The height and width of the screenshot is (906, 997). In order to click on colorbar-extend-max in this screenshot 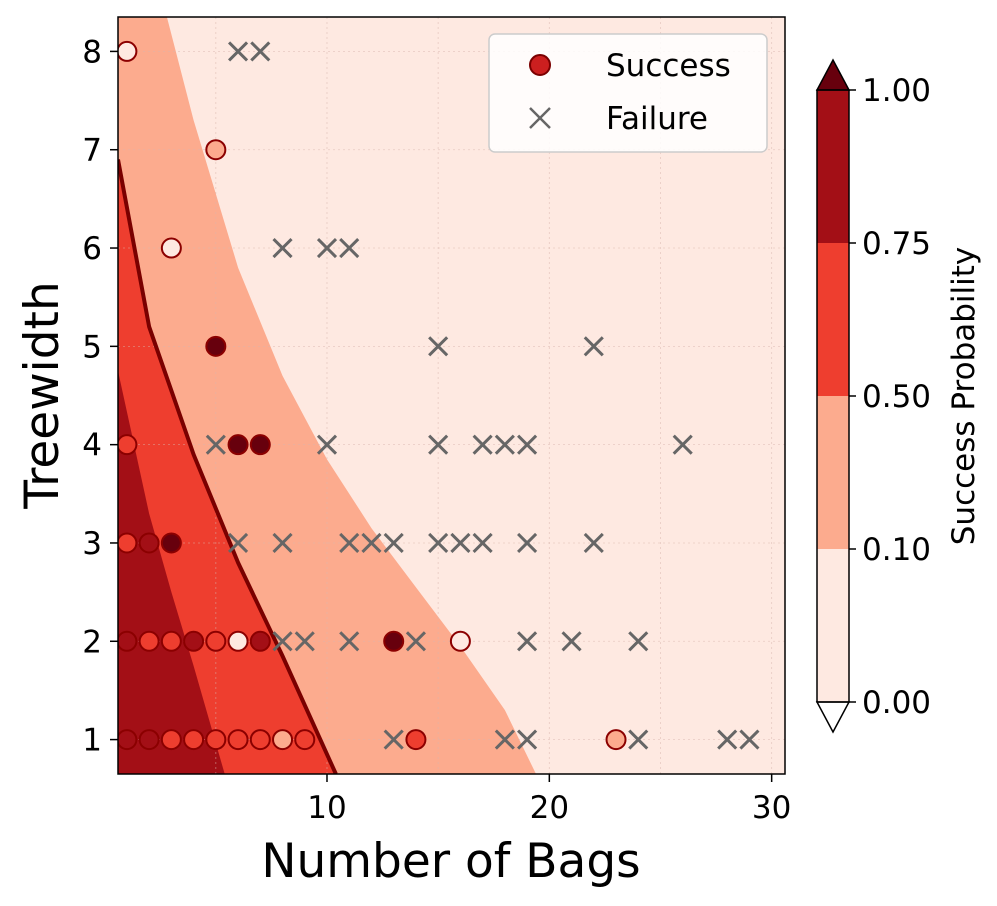, I will do `click(833, 74)`.